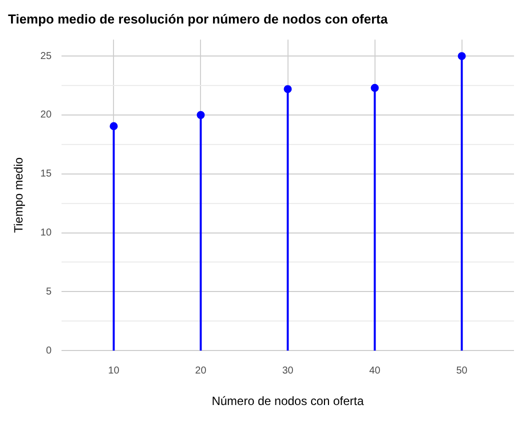 Image resolution: width=527 pixels, height=421 pixels. Describe the element at coordinates (198, 18) in the screenshot. I see `chart-title: Tiempo medio de resolución por número de nodos con oferta` at that location.